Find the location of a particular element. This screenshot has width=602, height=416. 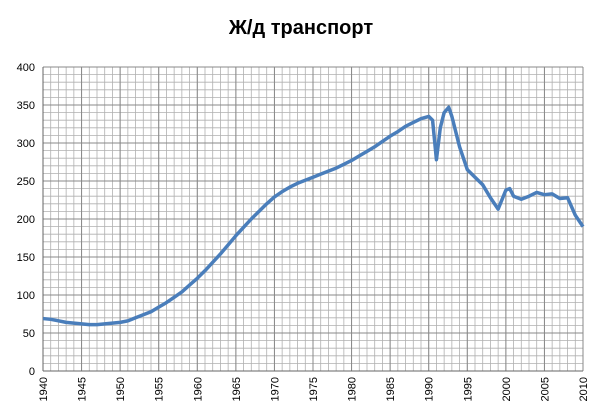

y-tick-label: 100 is located at coordinates (26, 296).